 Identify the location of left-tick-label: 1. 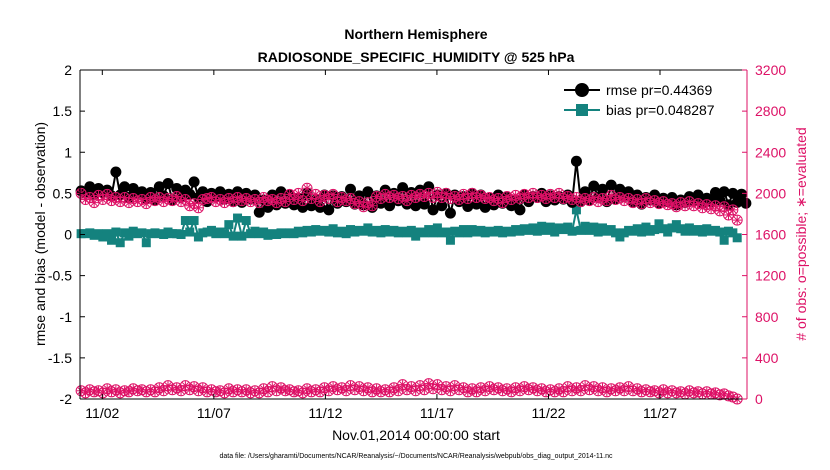
(68, 152).